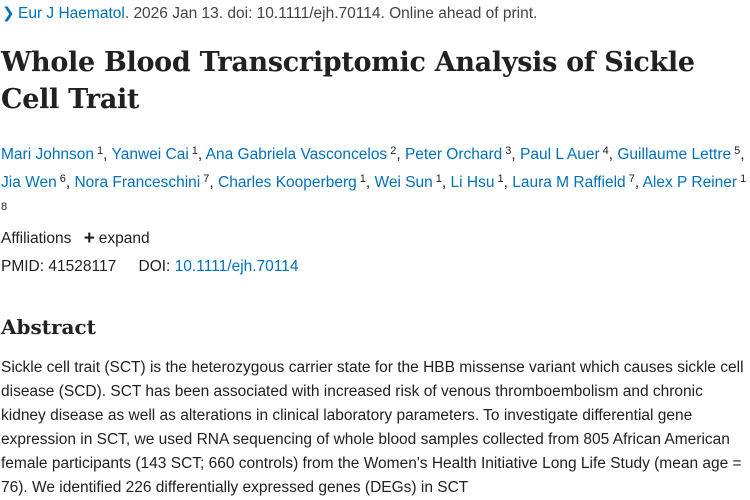 This screenshot has width=750, height=500. Describe the element at coordinates (48, 154) in the screenshot. I see `author-link: Mari Johnson` at that location.